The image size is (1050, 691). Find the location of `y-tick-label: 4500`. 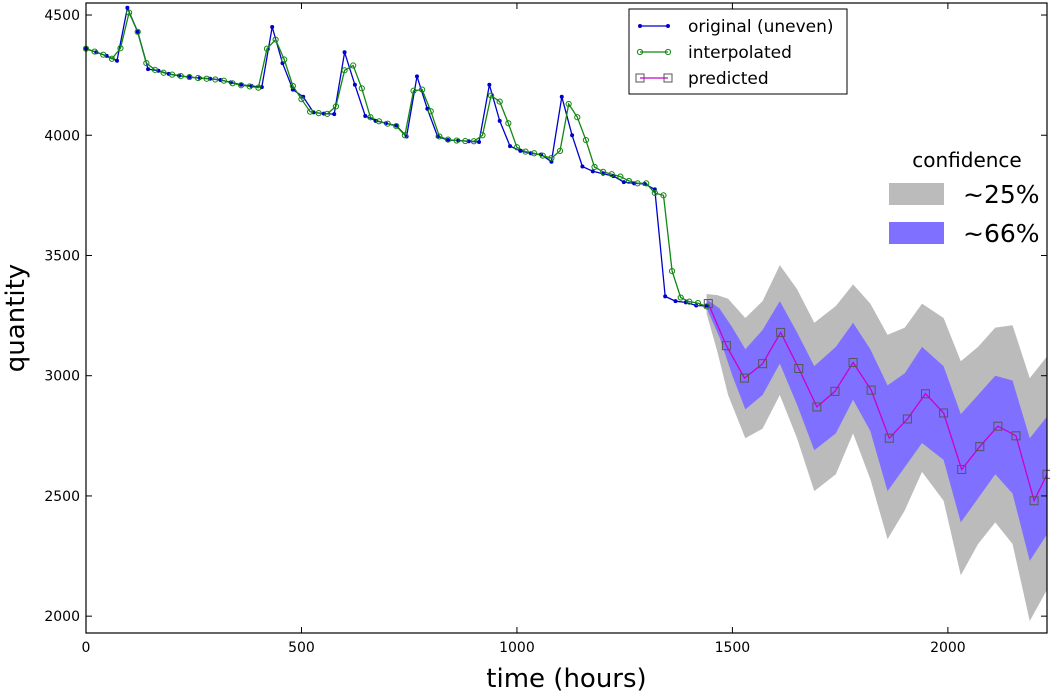

y-tick-label: 4500 is located at coordinates (62, 16).